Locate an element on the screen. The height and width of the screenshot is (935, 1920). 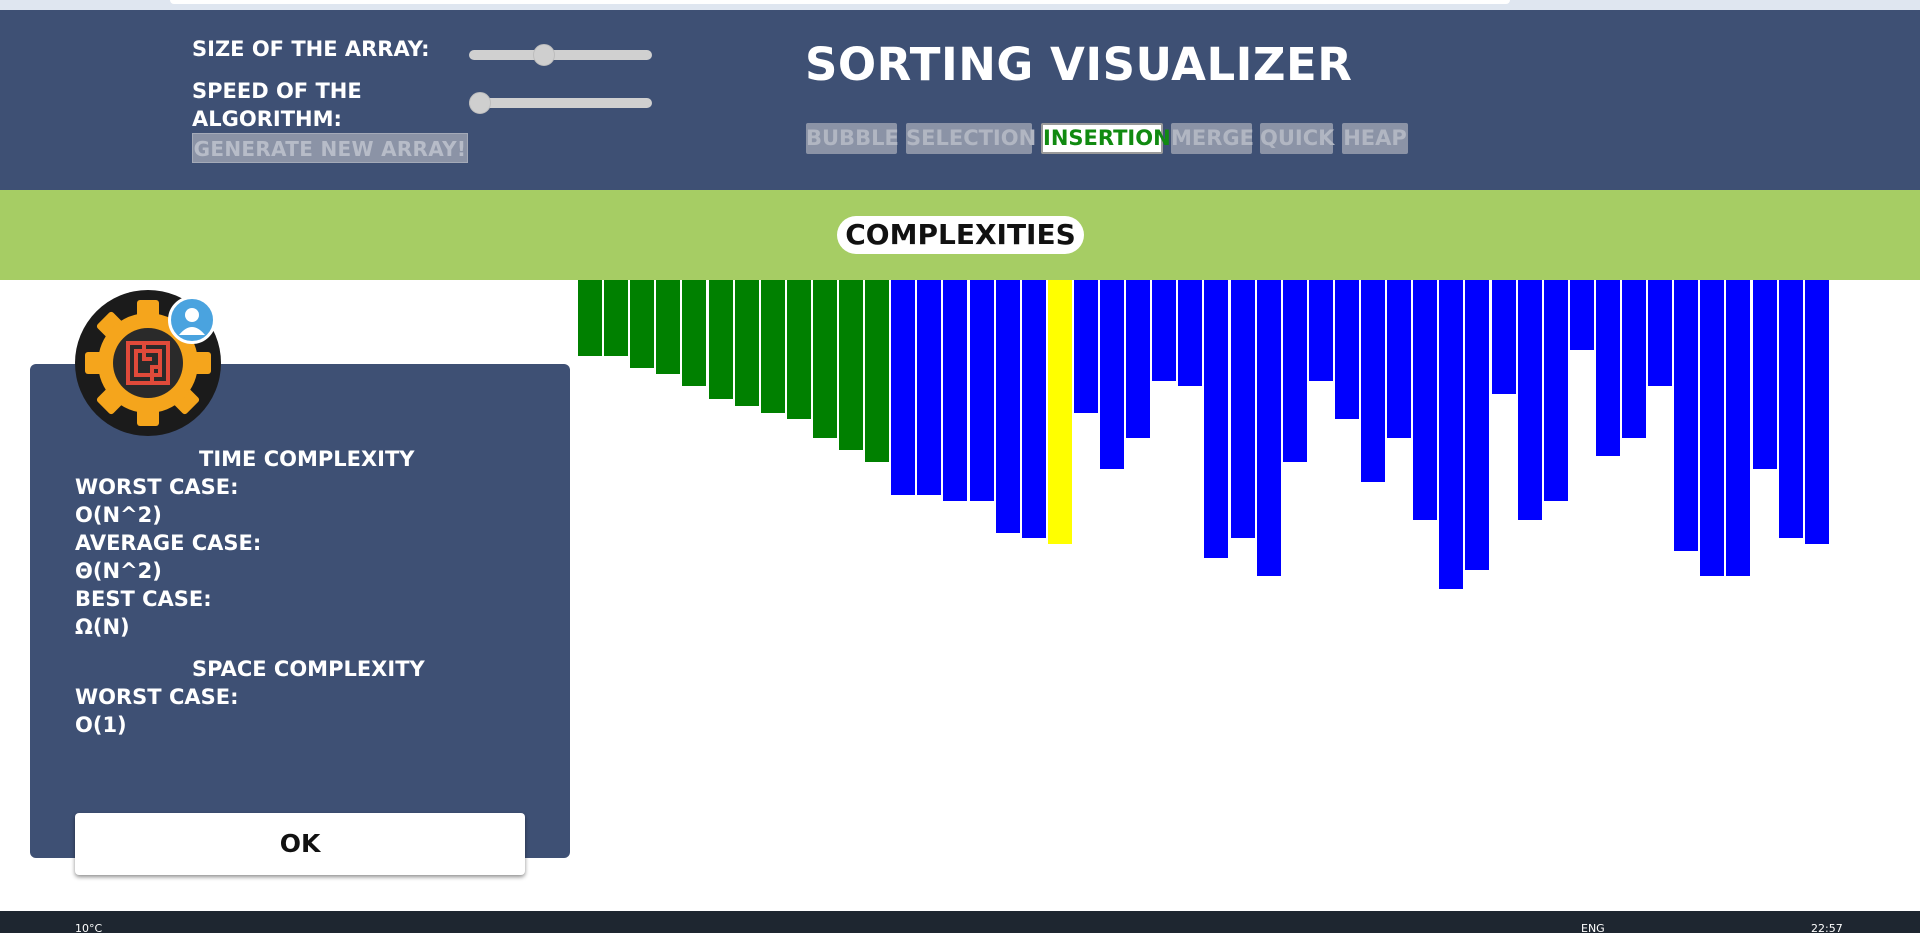
complexity-modal is located at coordinates (300, 611).